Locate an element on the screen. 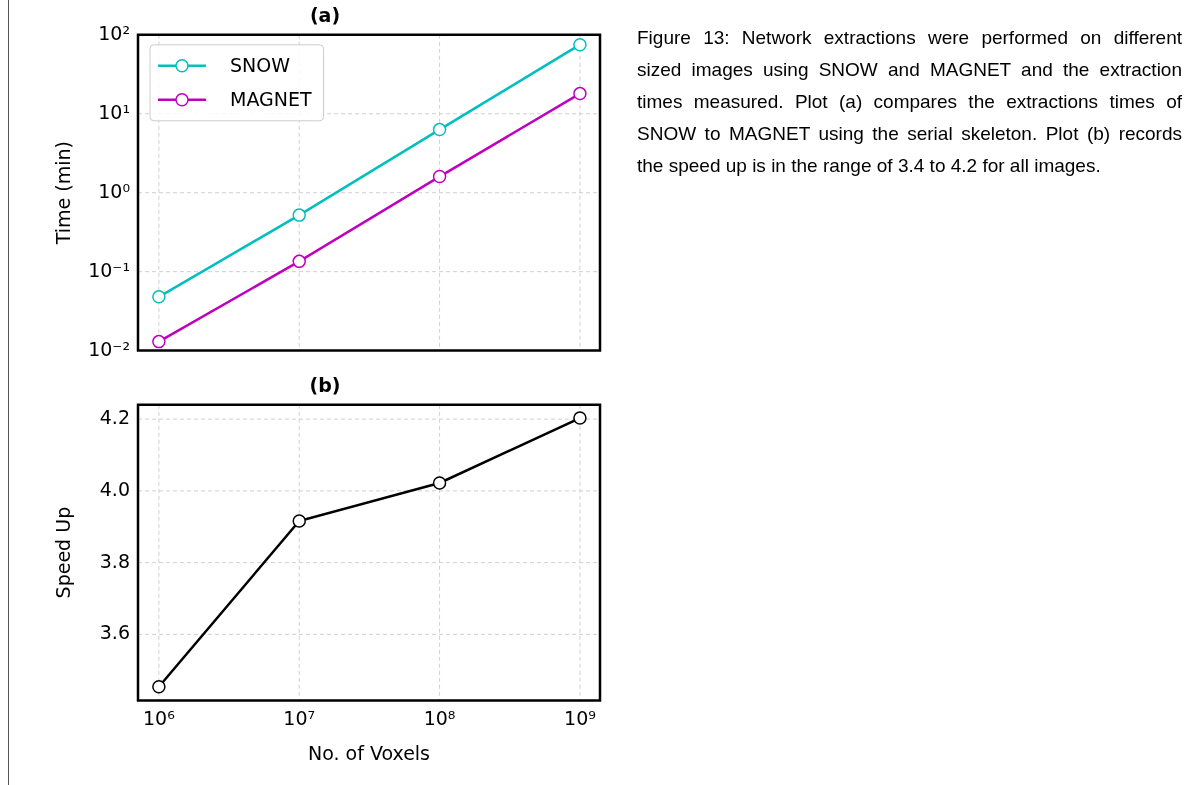 The height and width of the screenshot is (785, 1198). x-tick-label: 10⁷ is located at coordinates (299, 717).